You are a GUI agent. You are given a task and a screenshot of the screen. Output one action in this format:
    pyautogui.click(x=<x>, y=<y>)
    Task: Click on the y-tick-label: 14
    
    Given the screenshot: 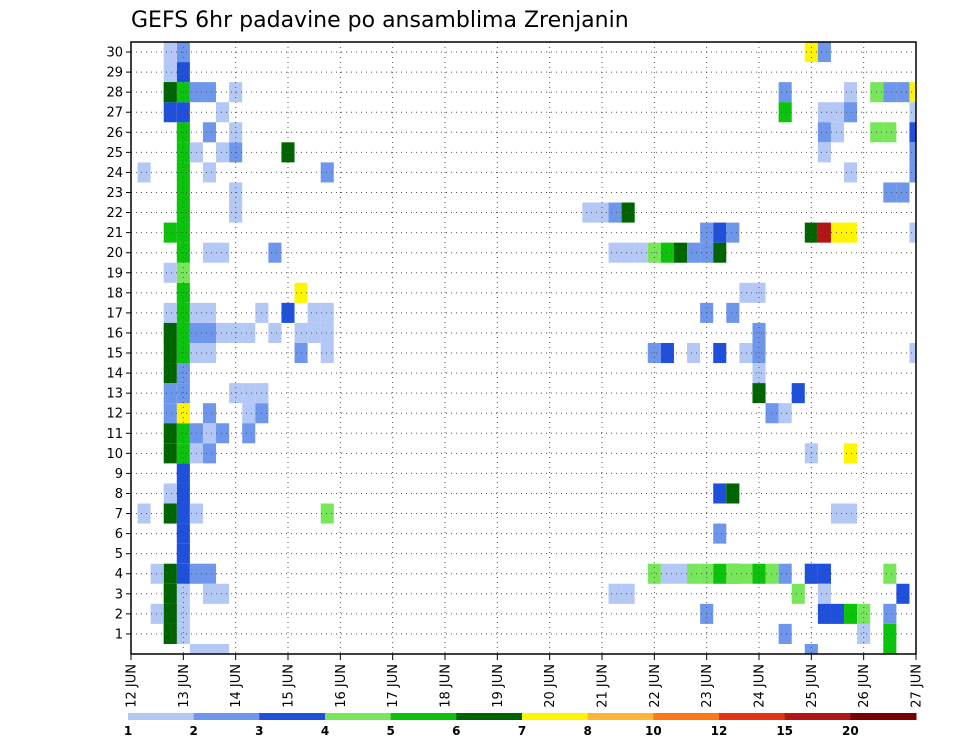 What is the action you would take?
    pyautogui.click(x=114, y=374)
    